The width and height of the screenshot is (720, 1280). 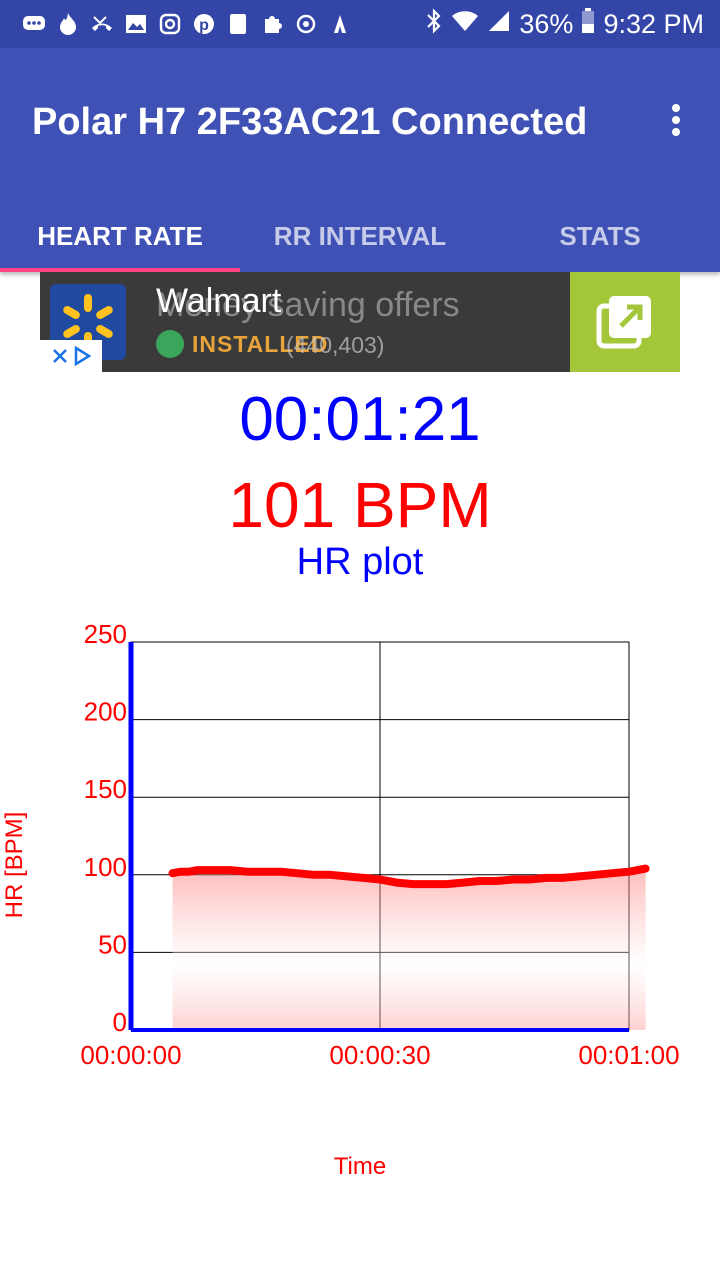 I want to click on ad-installed-badge: INSTALLED, so click(x=242, y=344).